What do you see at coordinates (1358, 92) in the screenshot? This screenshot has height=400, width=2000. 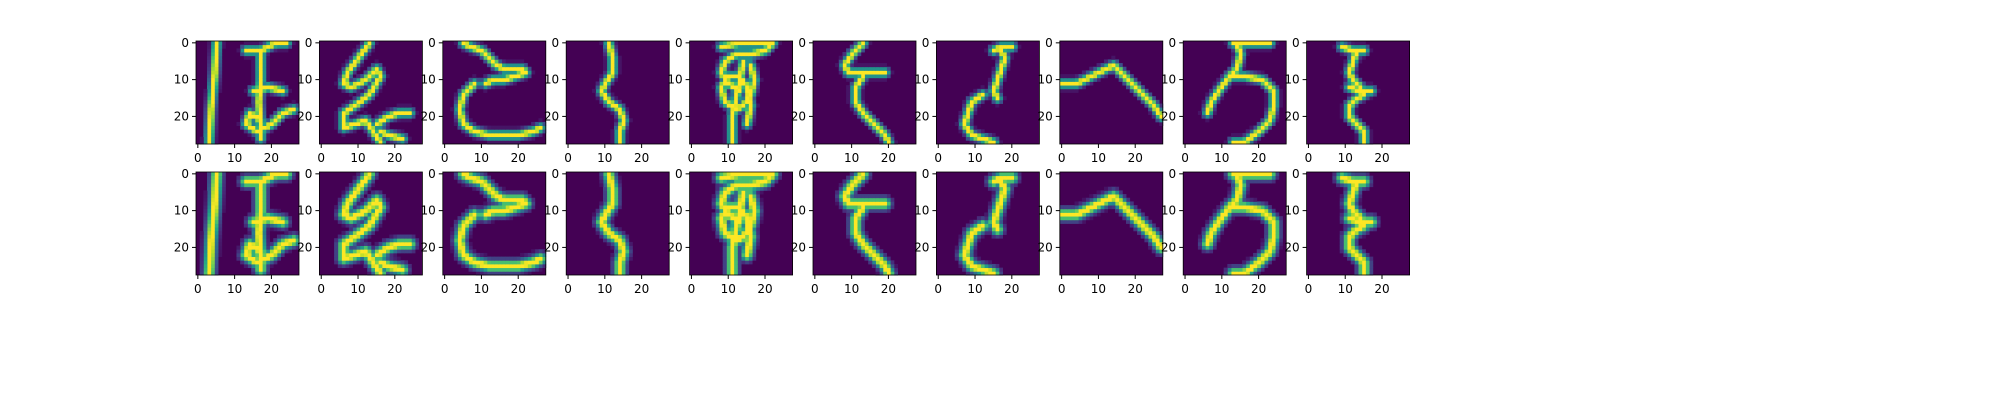 I see `panel-frame` at bounding box center [1358, 92].